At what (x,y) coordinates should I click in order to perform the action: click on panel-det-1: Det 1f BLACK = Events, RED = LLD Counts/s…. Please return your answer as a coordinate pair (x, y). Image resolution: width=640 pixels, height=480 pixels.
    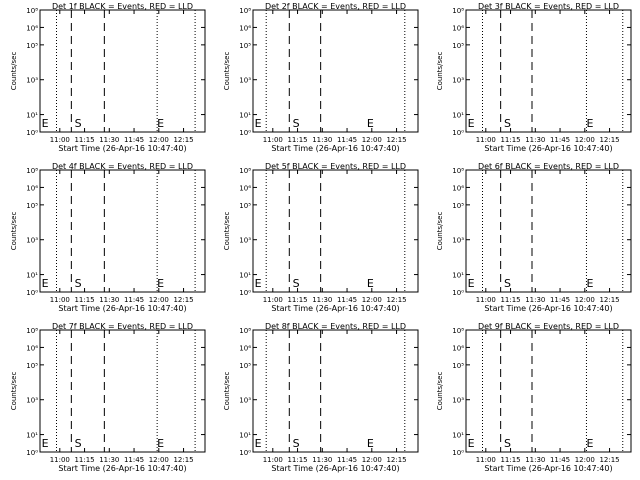
    Looking at the image, I should click on (108, 77).